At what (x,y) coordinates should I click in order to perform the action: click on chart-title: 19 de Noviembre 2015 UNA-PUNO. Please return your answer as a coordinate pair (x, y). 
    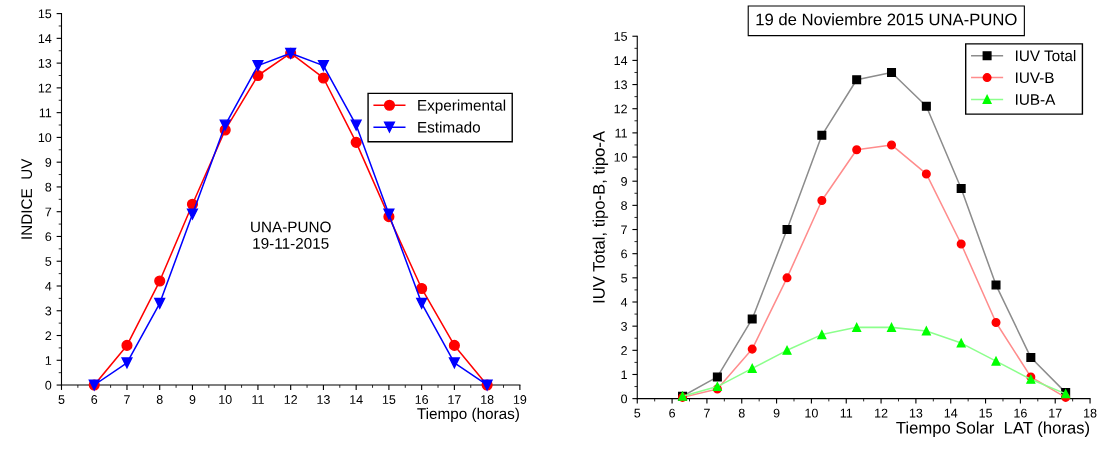
    Looking at the image, I should click on (886, 19).